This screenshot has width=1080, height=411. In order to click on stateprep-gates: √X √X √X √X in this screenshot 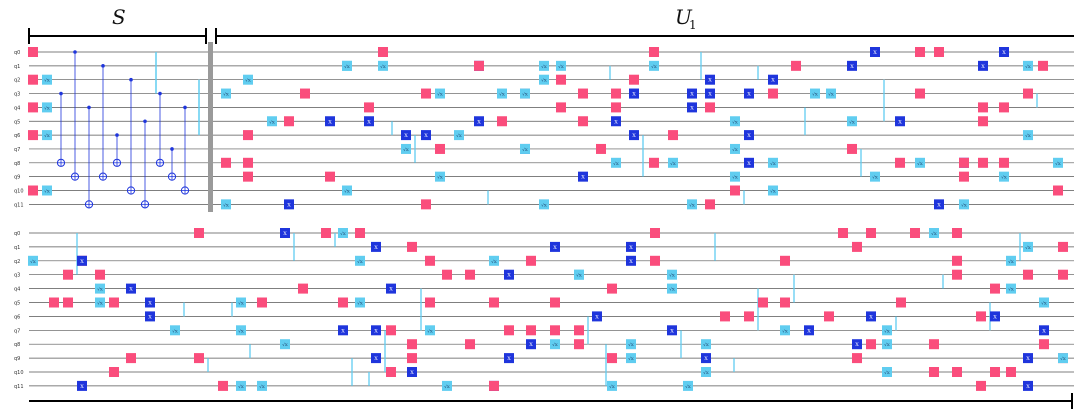, I will do `click(40, 121)`.